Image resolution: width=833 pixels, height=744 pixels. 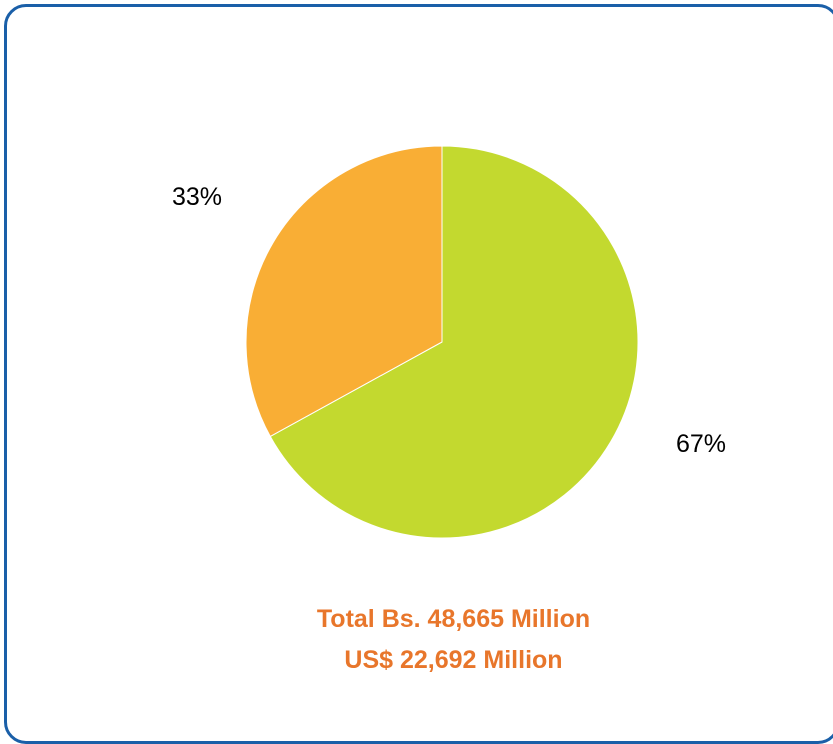 What do you see at coordinates (453, 619) in the screenshot?
I see `total-bs-text: Total Bs. 48,665 Million` at bounding box center [453, 619].